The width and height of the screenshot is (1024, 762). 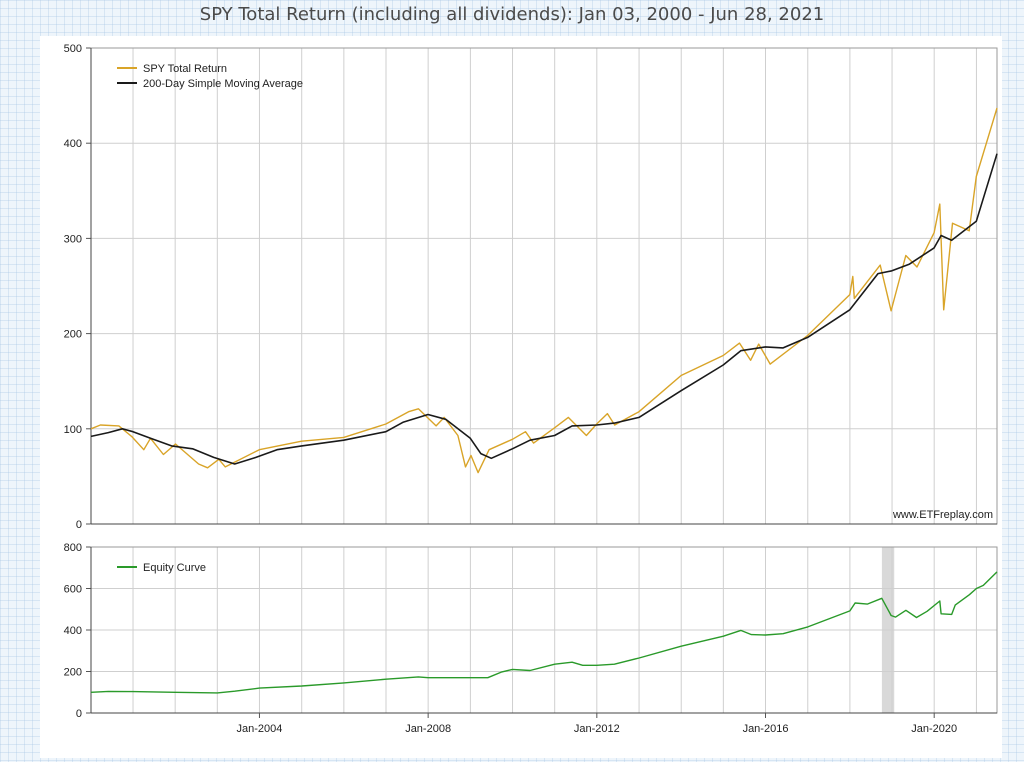 What do you see at coordinates (223, 84) in the screenshot?
I see `legend-label: 200-Day Simple Moving Average` at bounding box center [223, 84].